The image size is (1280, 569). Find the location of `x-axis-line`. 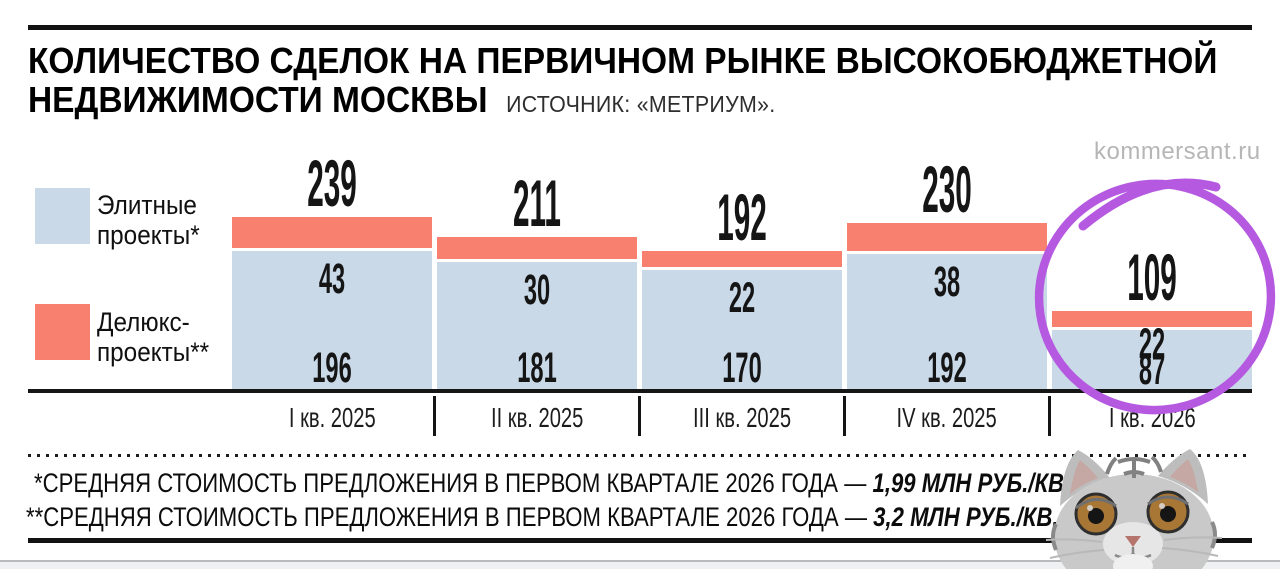

x-axis-line is located at coordinates (640, 391).